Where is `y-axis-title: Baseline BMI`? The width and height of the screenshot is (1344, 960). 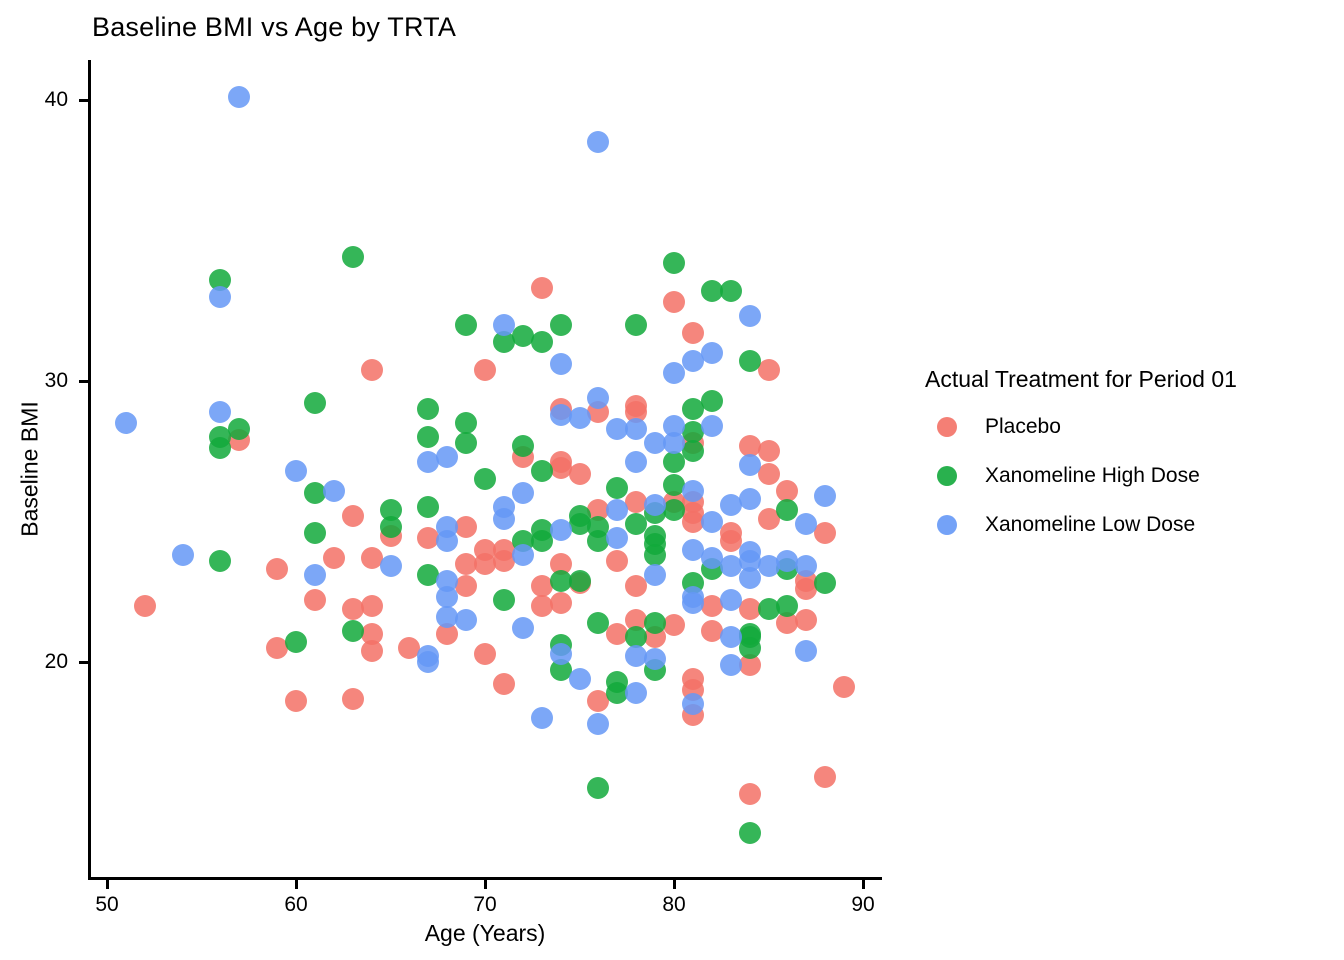
y-axis-title: Baseline BMI is located at coordinates (29, 469).